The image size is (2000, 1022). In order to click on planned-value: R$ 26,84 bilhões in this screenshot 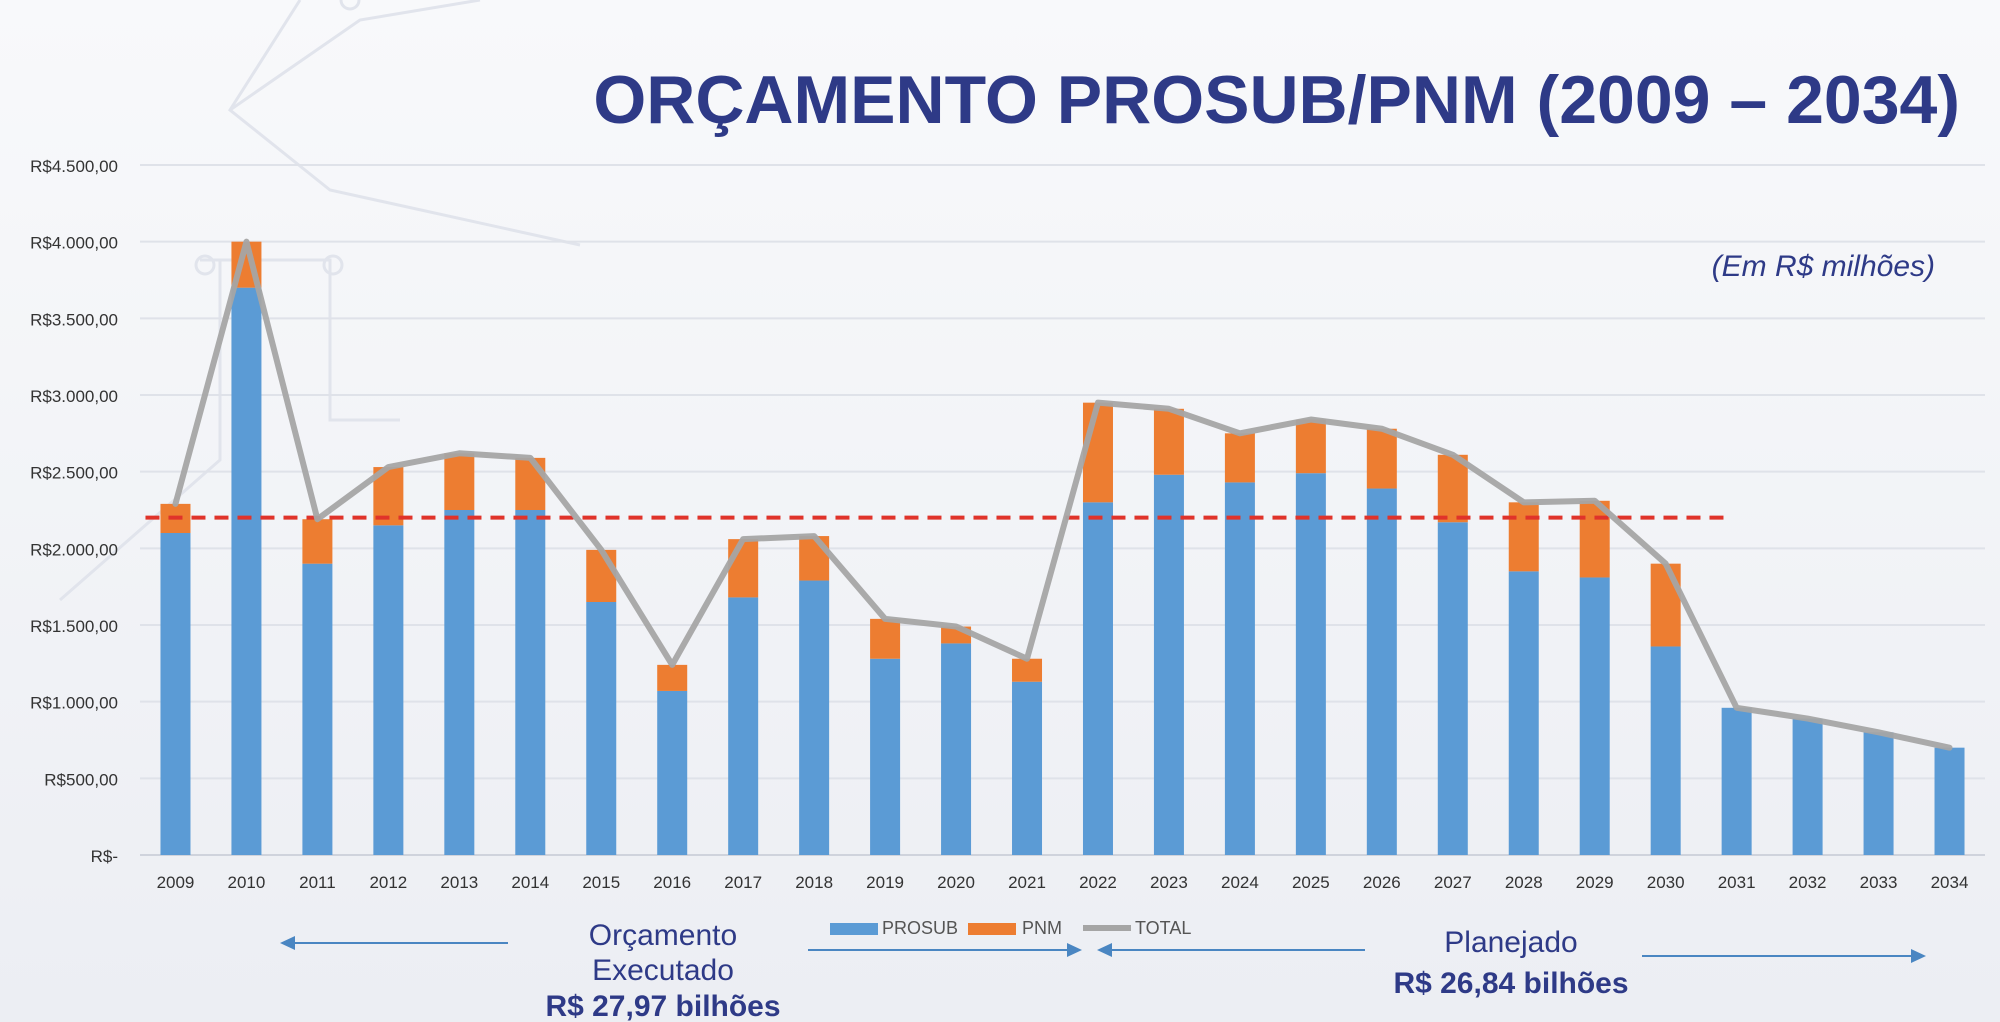, I will do `click(1510, 983)`.